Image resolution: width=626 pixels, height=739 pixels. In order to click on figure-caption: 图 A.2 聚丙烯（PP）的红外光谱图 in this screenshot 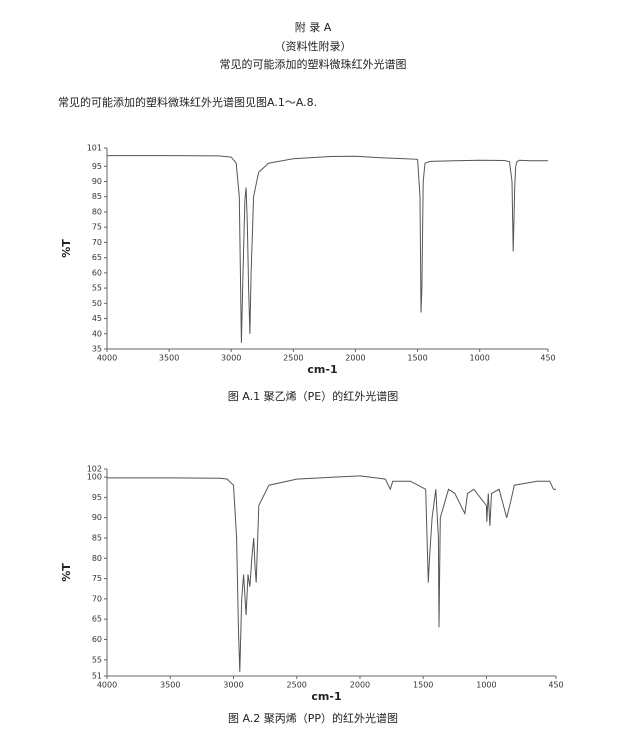, I will do `click(313, 718)`.